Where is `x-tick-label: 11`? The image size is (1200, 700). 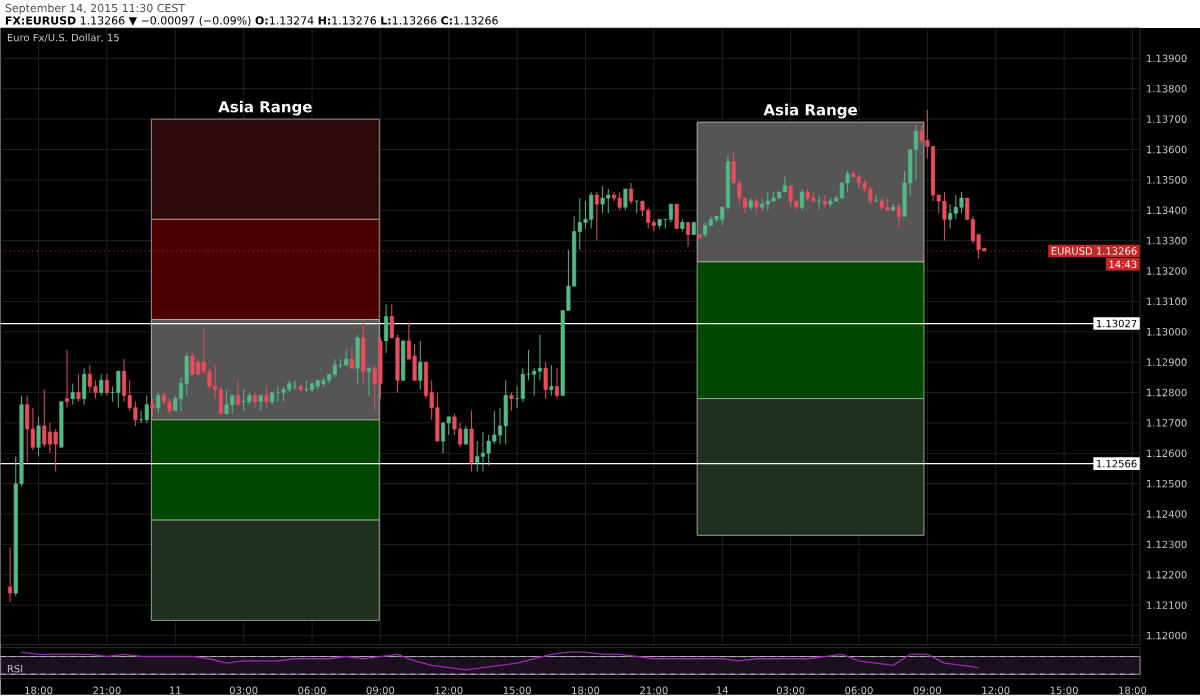 x-tick-label: 11 is located at coordinates (175, 690).